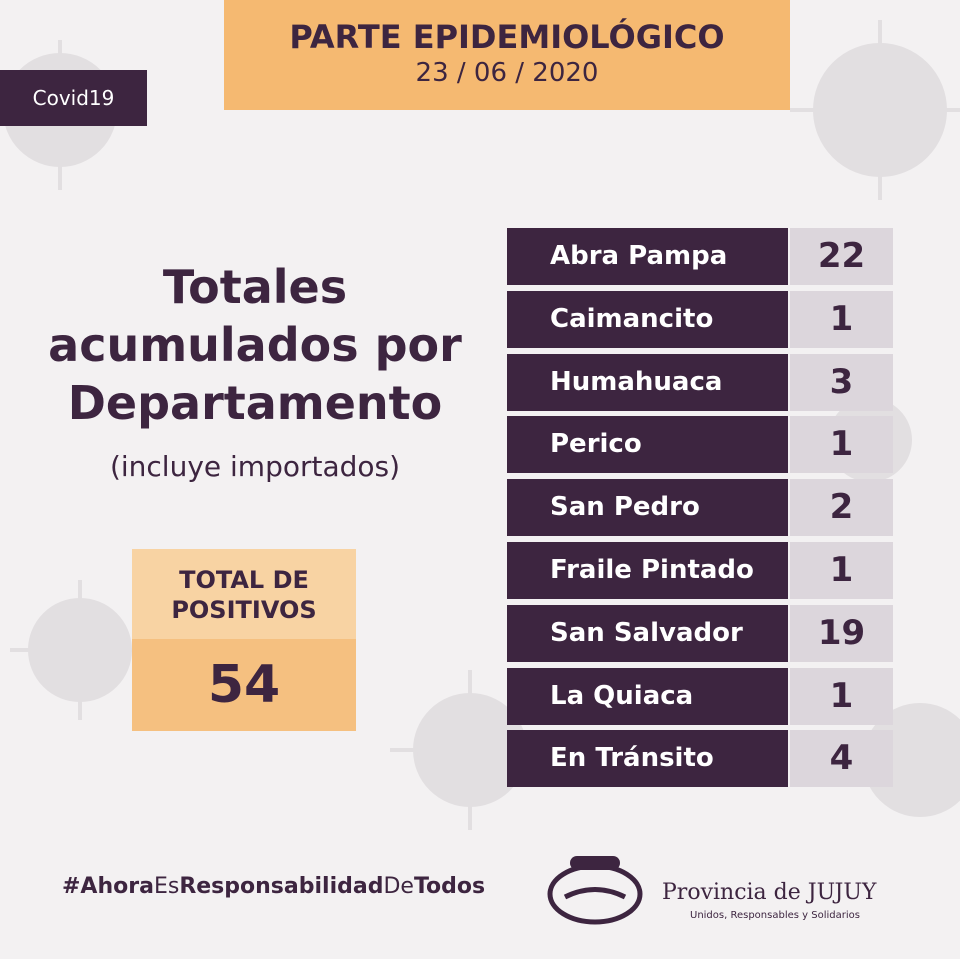 Image resolution: width=960 pixels, height=959 pixels. What do you see at coordinates (244, 610) in the screenshot?
I see `label-line: POSITIVOS` at bounding box center [244, 610].